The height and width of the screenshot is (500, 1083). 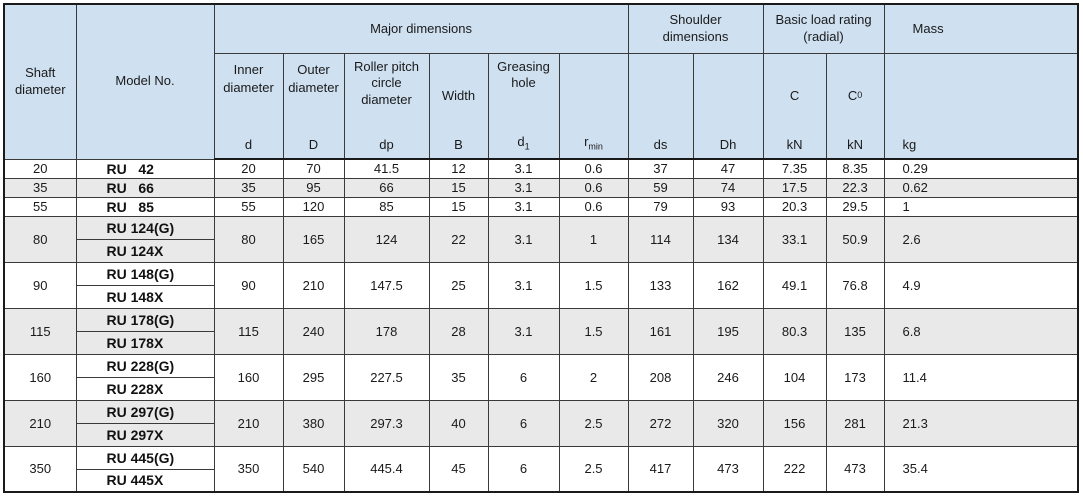 What do you see at coordinates (981, 423) in the screenshot?
I see `value-mass: 21.3` at bounding box center [981, 423].